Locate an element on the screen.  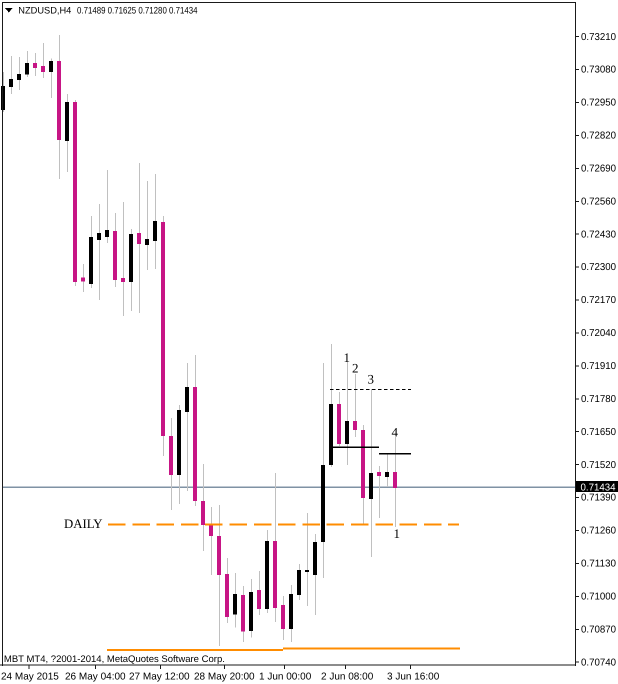
svg-text: 2 Jun 08:00 is located at coordinates (347, 677).